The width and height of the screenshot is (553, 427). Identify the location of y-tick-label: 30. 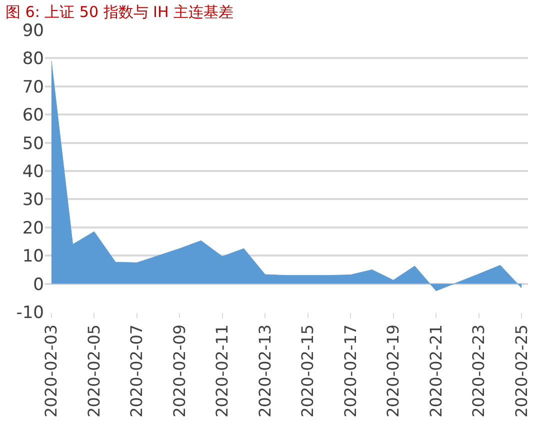
(33, 200).